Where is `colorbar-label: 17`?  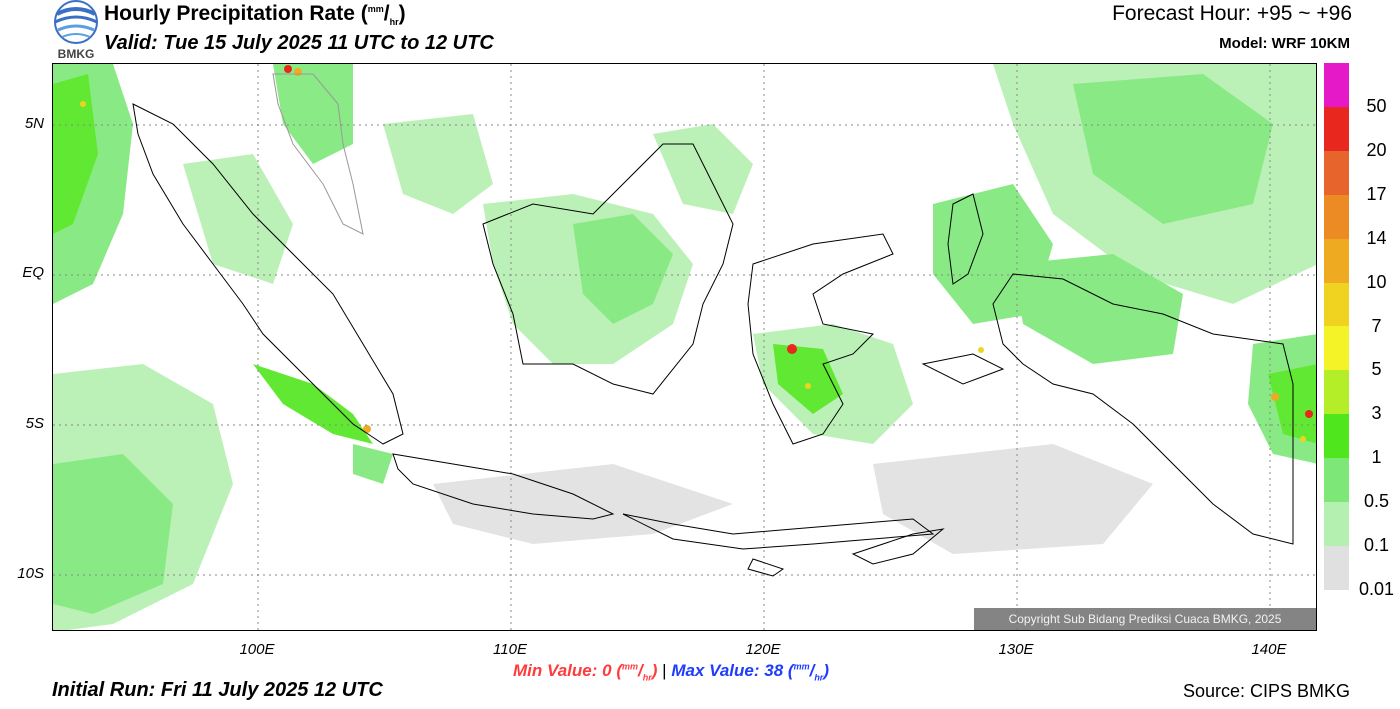 colorbar-label: 17 is located at coordinates (1376, 193).